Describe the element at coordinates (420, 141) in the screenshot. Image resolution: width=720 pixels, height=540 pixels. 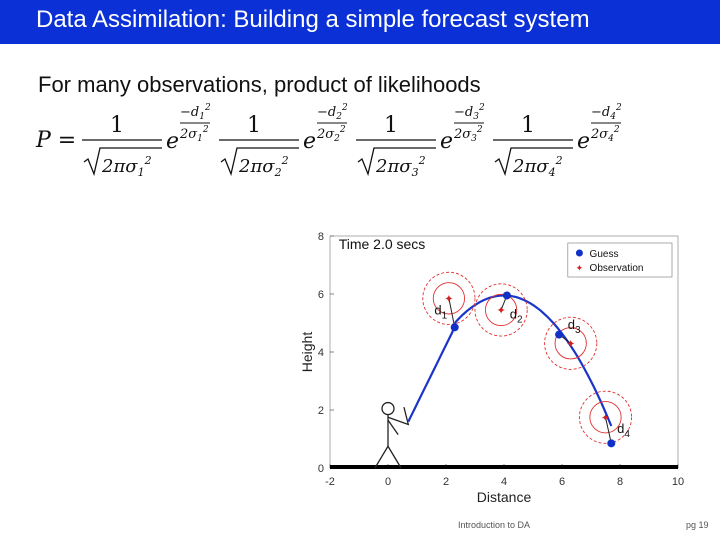
I see `formula-term-3: 1 2πσ32 e−d32 2σ32` at that location.